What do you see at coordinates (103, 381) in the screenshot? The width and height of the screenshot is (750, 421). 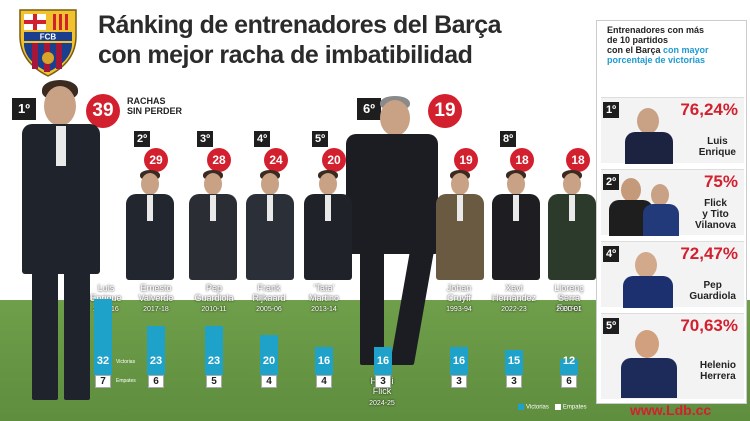 I see `draws-value-1: 7` at bounding box center [103, 381].